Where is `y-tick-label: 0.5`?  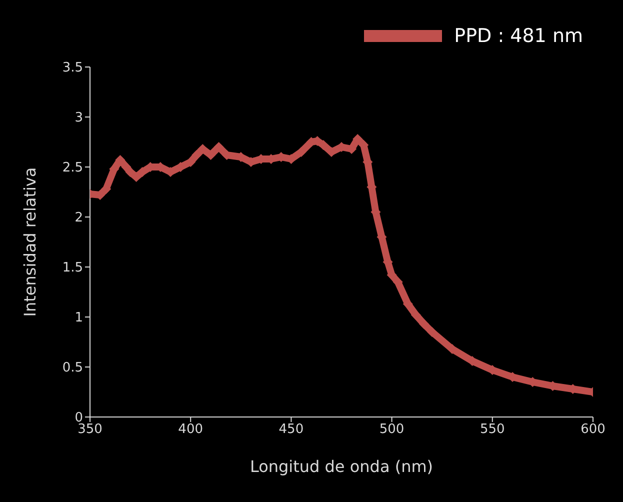 y-tick-label: 0.5 is located at coordinates (72, 368).